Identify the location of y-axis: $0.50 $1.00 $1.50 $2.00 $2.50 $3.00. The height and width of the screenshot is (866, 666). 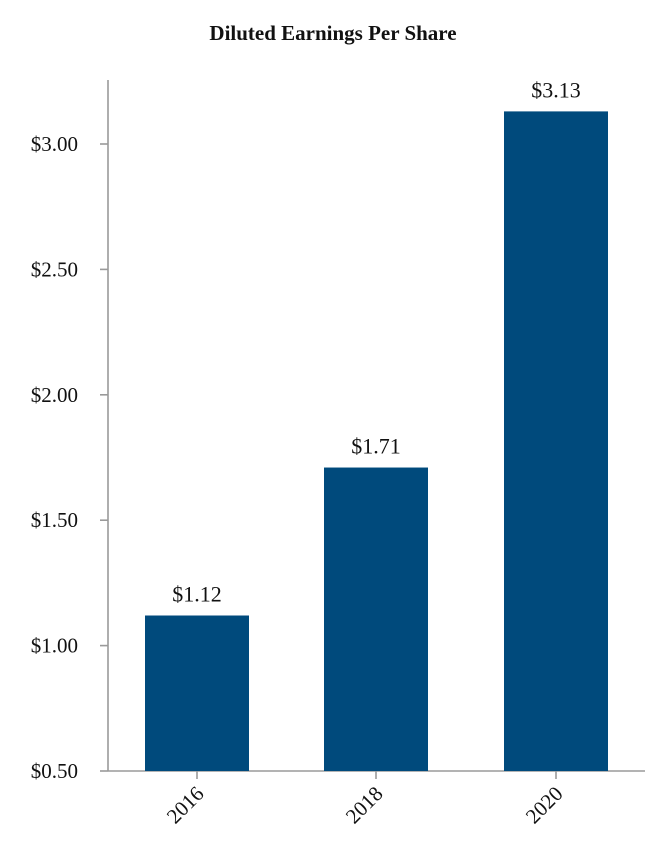
(70, 431).